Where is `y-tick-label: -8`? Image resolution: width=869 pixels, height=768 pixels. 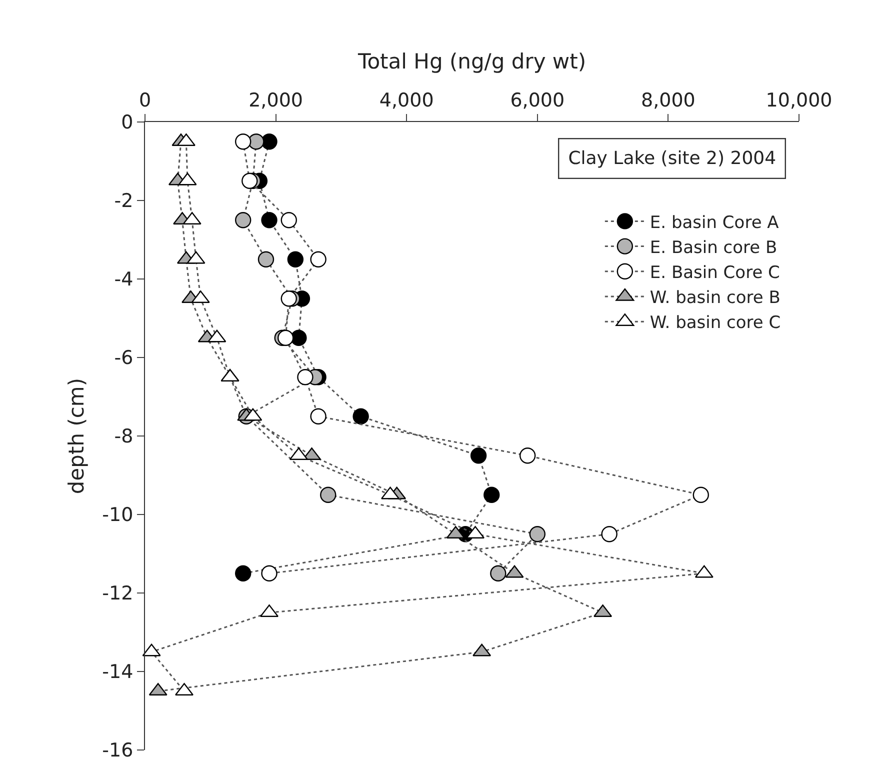
y-tick-label: -8 is located at coordinates (124, 437).